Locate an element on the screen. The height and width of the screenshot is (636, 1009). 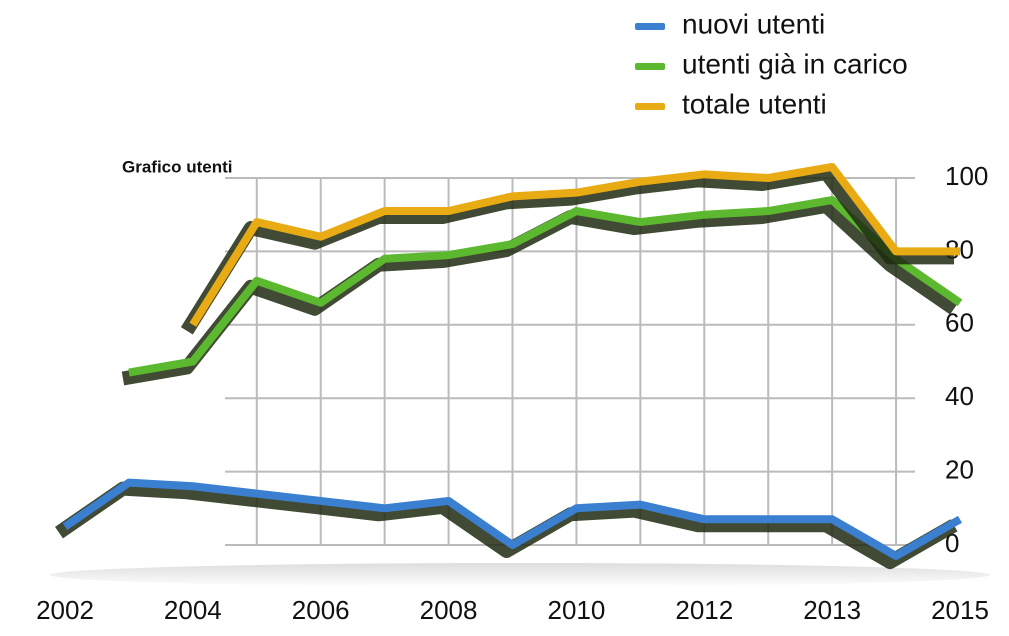
x-tick-label: 2010 is located at coordinates (577, 610).